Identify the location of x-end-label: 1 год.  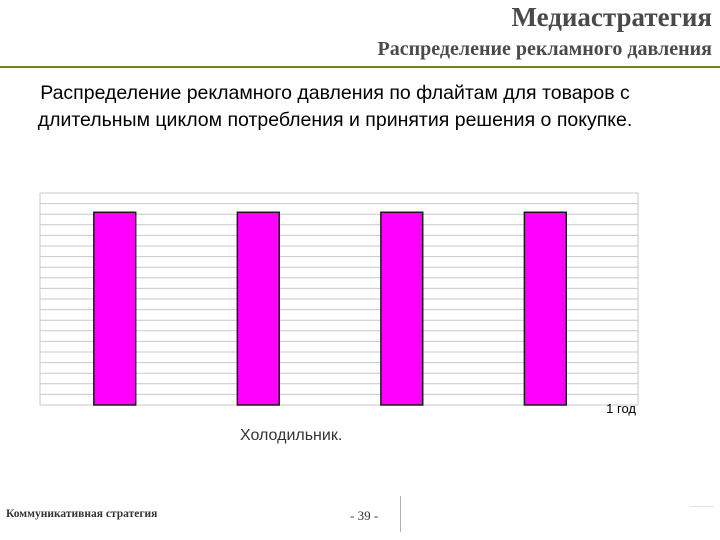
(621, 408).